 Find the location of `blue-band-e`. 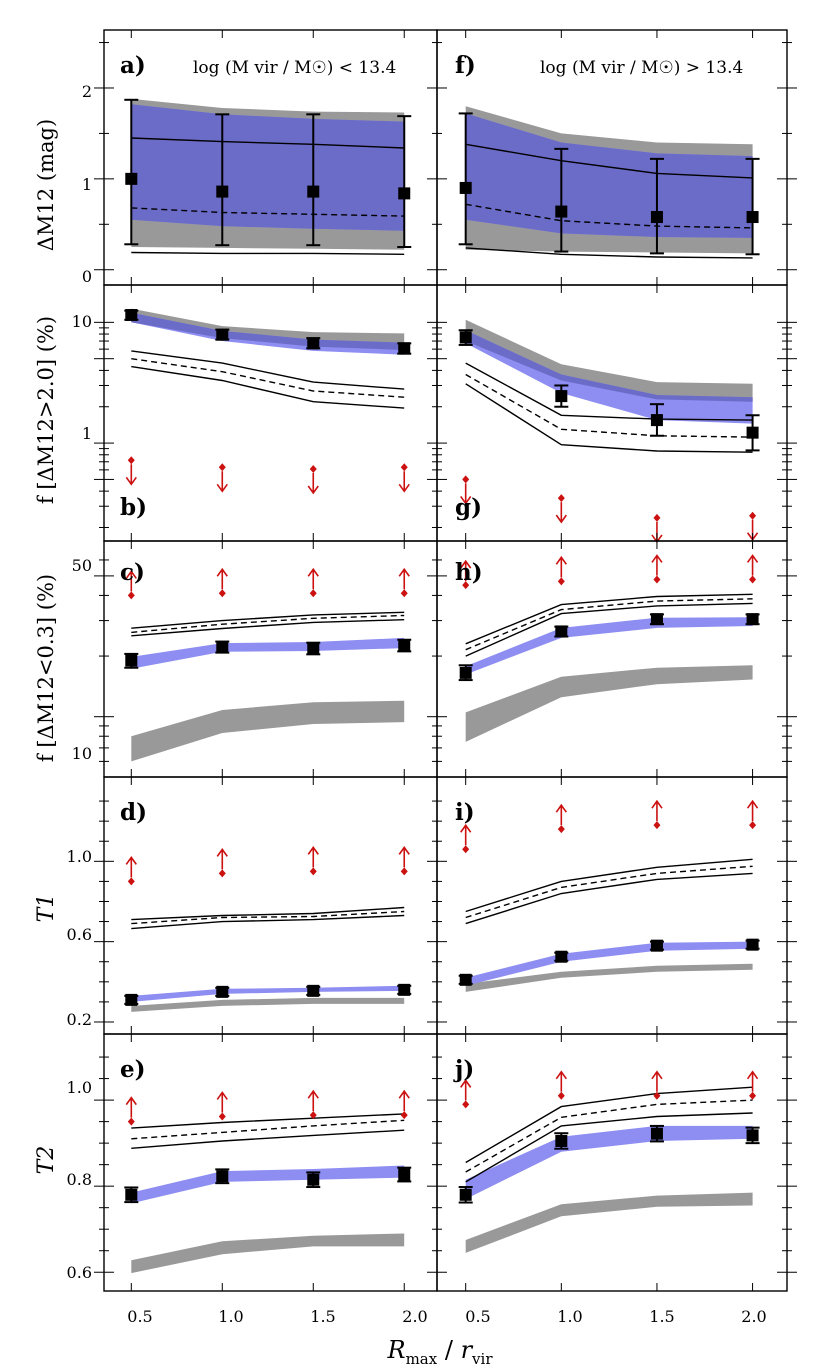

blue-band-e is located at coordinates (268, 1184).